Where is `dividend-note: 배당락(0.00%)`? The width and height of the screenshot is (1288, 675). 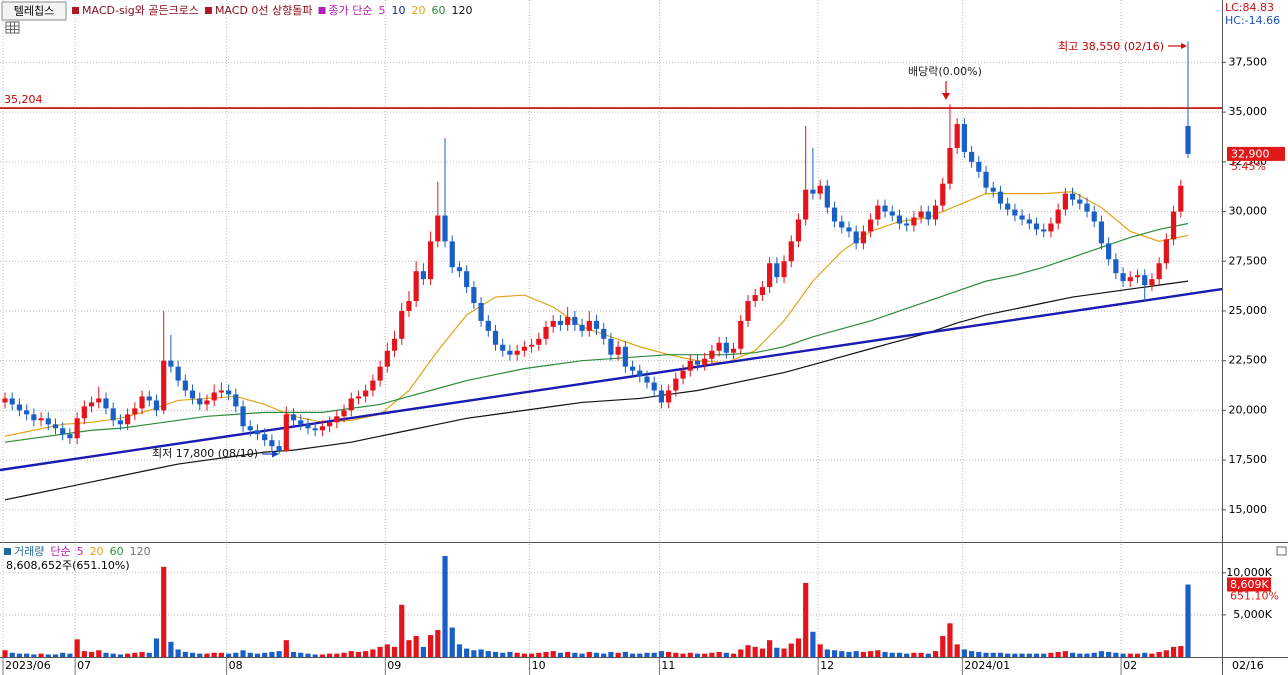
dividend-note: 배당락(0.00%) is located at coordinates (945, 71).